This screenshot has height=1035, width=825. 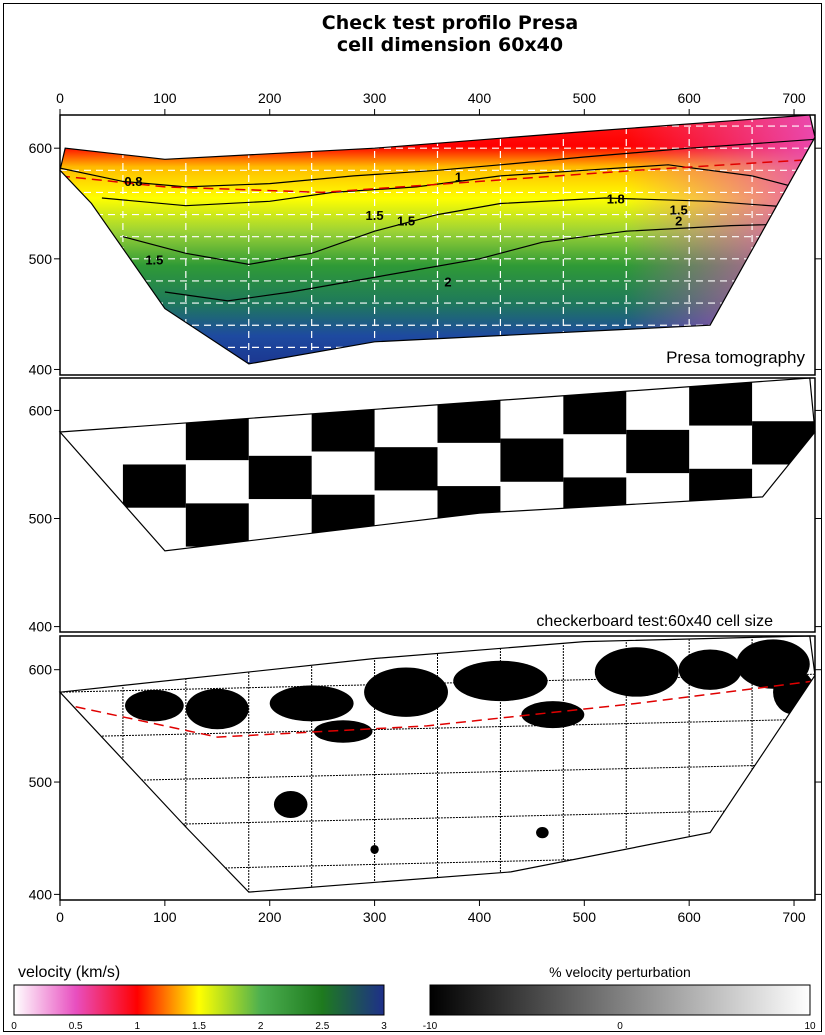 What do you see at coordinates (458, 176) in the screenshot?
I see `contour-label: 1` at bounding box center [458, 176].